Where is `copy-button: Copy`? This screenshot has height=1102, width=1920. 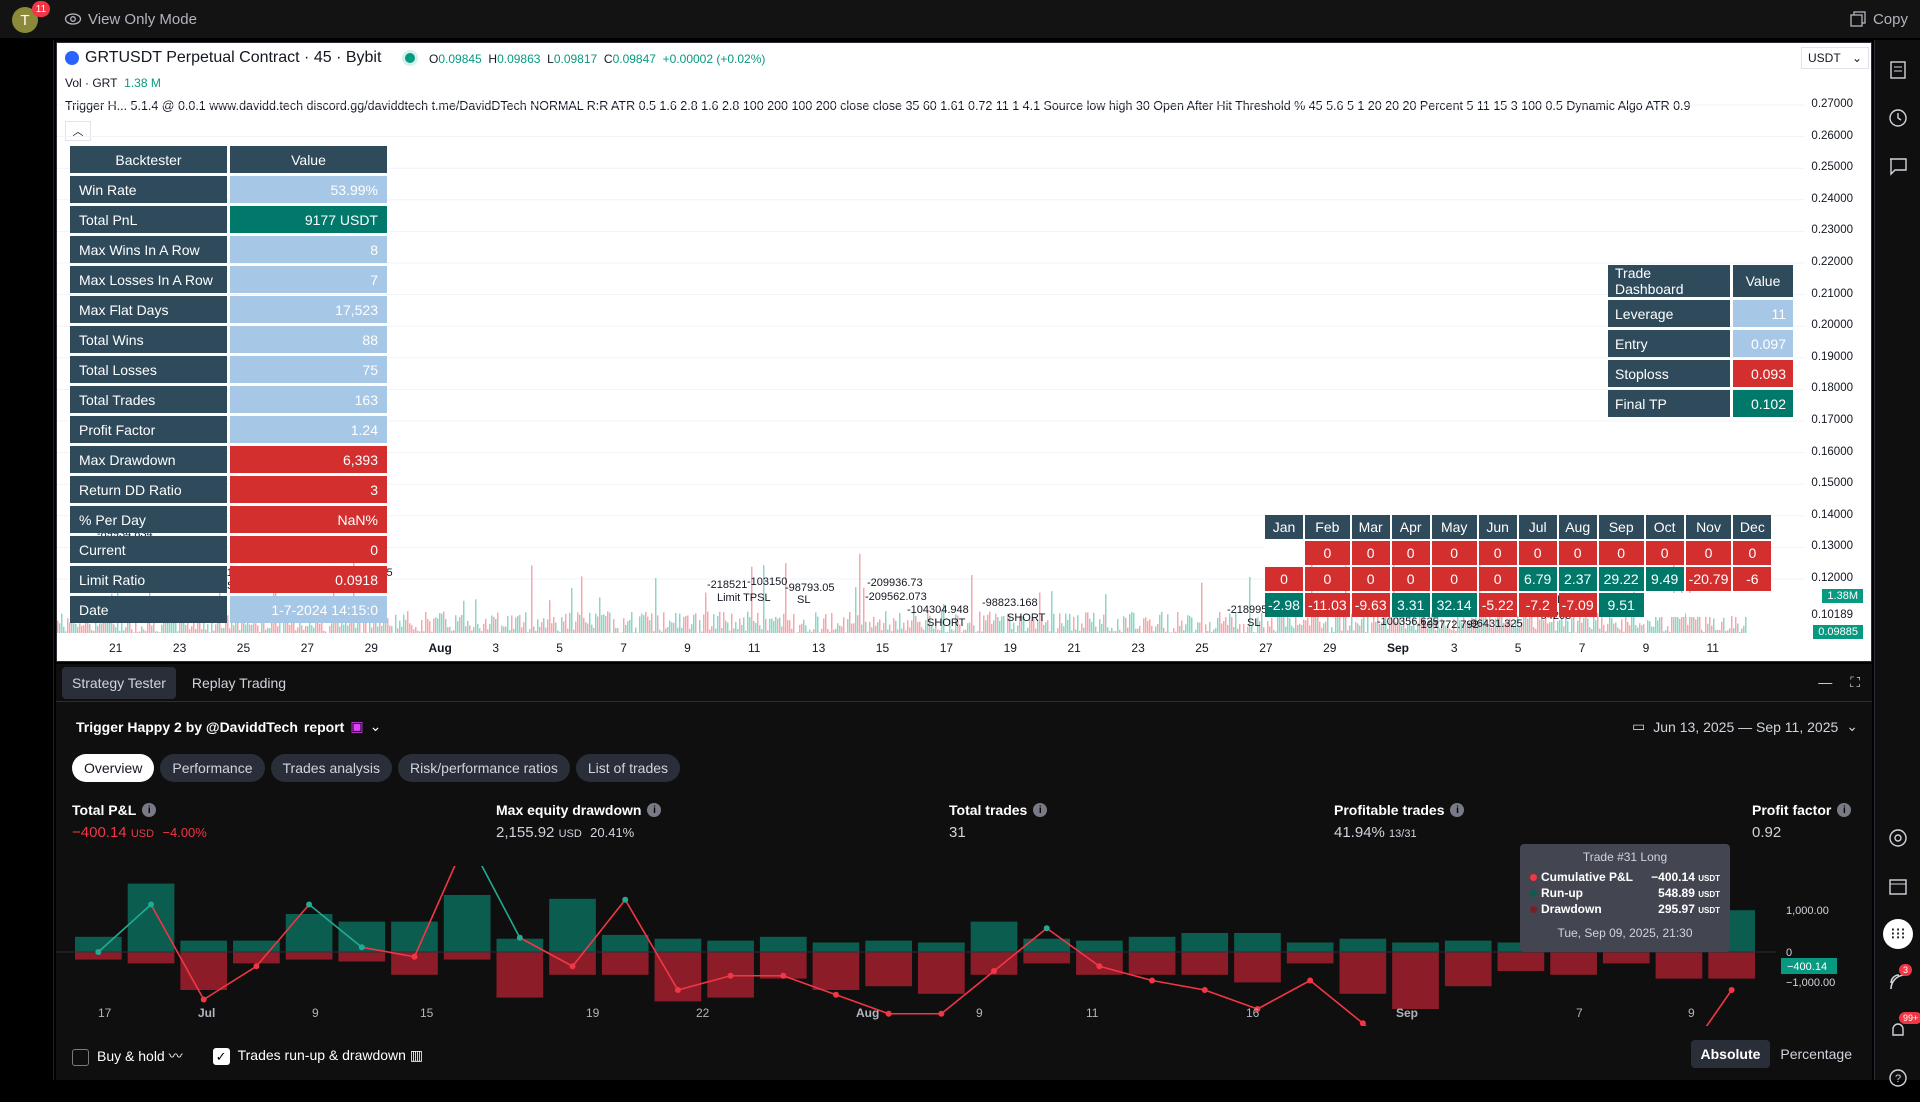 copy-button: Copy is located at coordinates (1878, 19).